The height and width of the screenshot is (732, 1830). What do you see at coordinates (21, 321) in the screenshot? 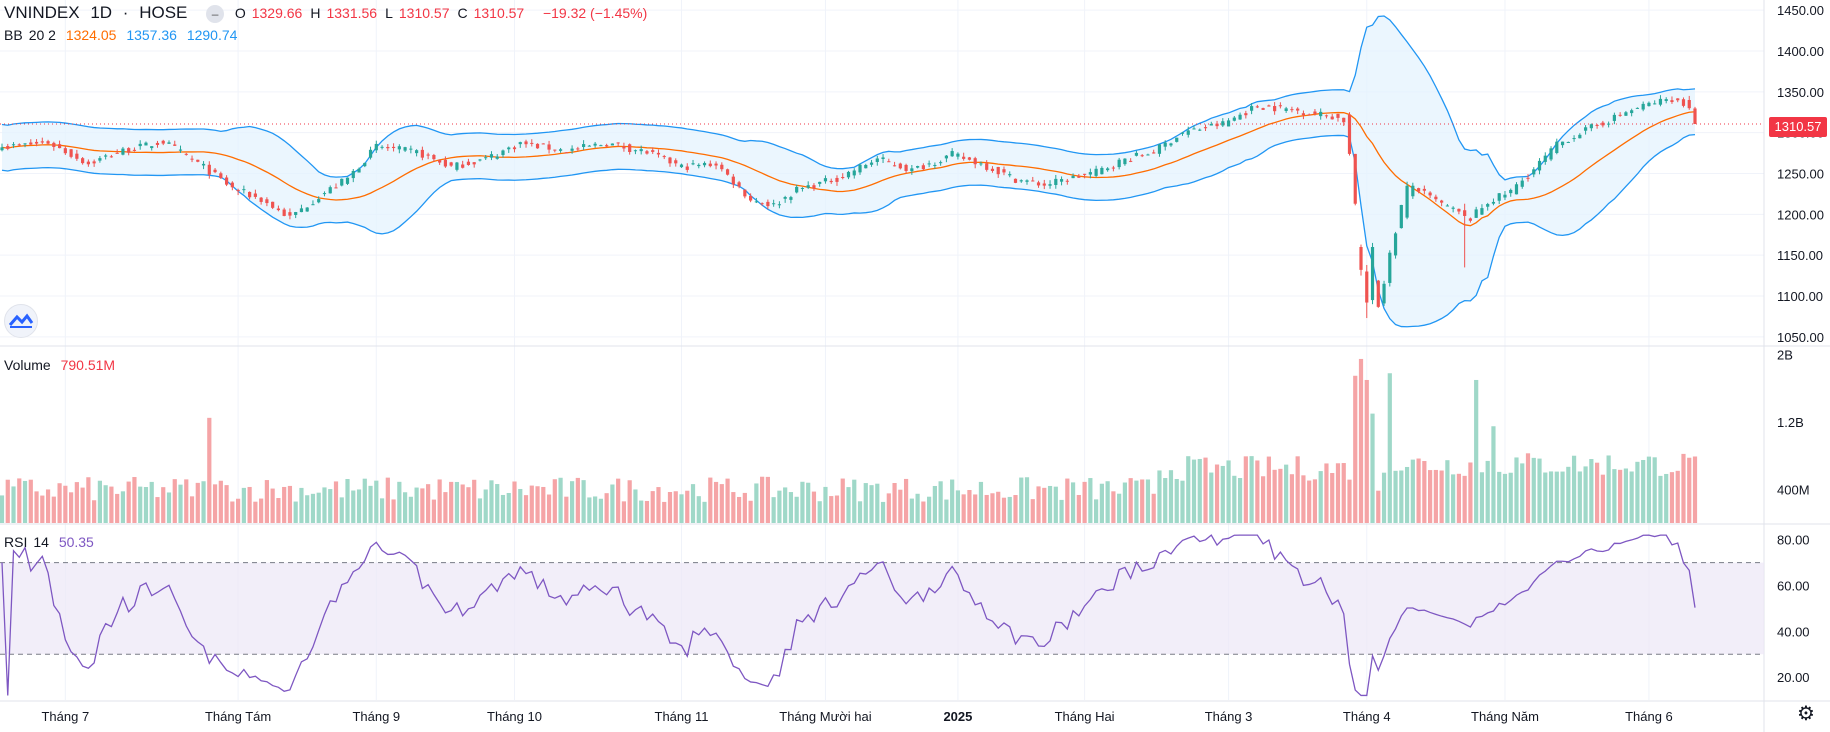
I see `tradingview-logo-icon` at bounding box center [21, 321].